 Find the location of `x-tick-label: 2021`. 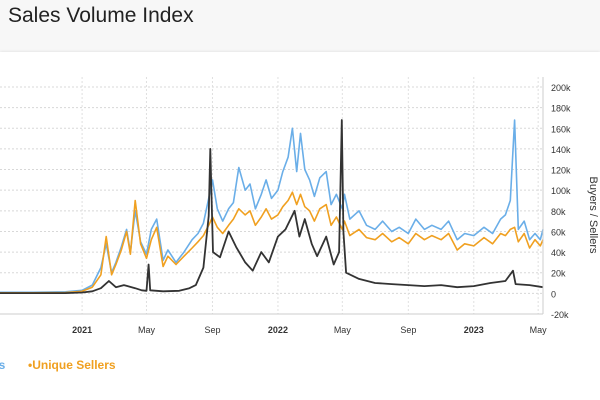

x-tick-label: 2021 is located at coordinates (82, 330).